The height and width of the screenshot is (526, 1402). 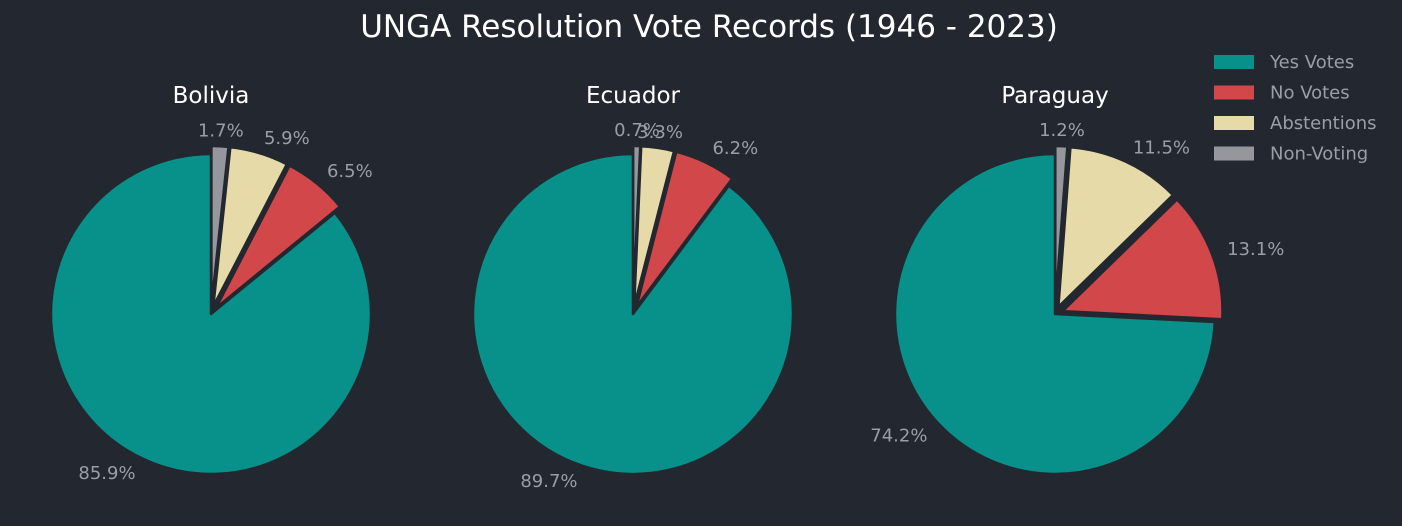 What do you see at coordinates (350, 171) in the screenshot?
I see `slice-label: 6.5%` at bounding box center [350, 171].